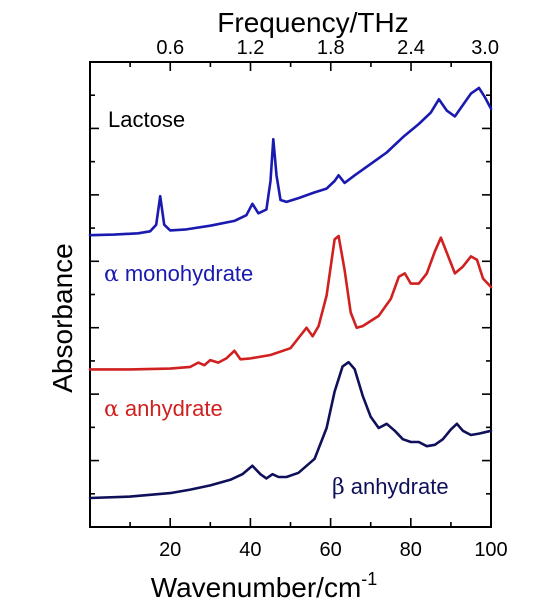 The height and width of the screenshot is (612, 555). I want to click on x-tick-label: 80, so click(411, 550).